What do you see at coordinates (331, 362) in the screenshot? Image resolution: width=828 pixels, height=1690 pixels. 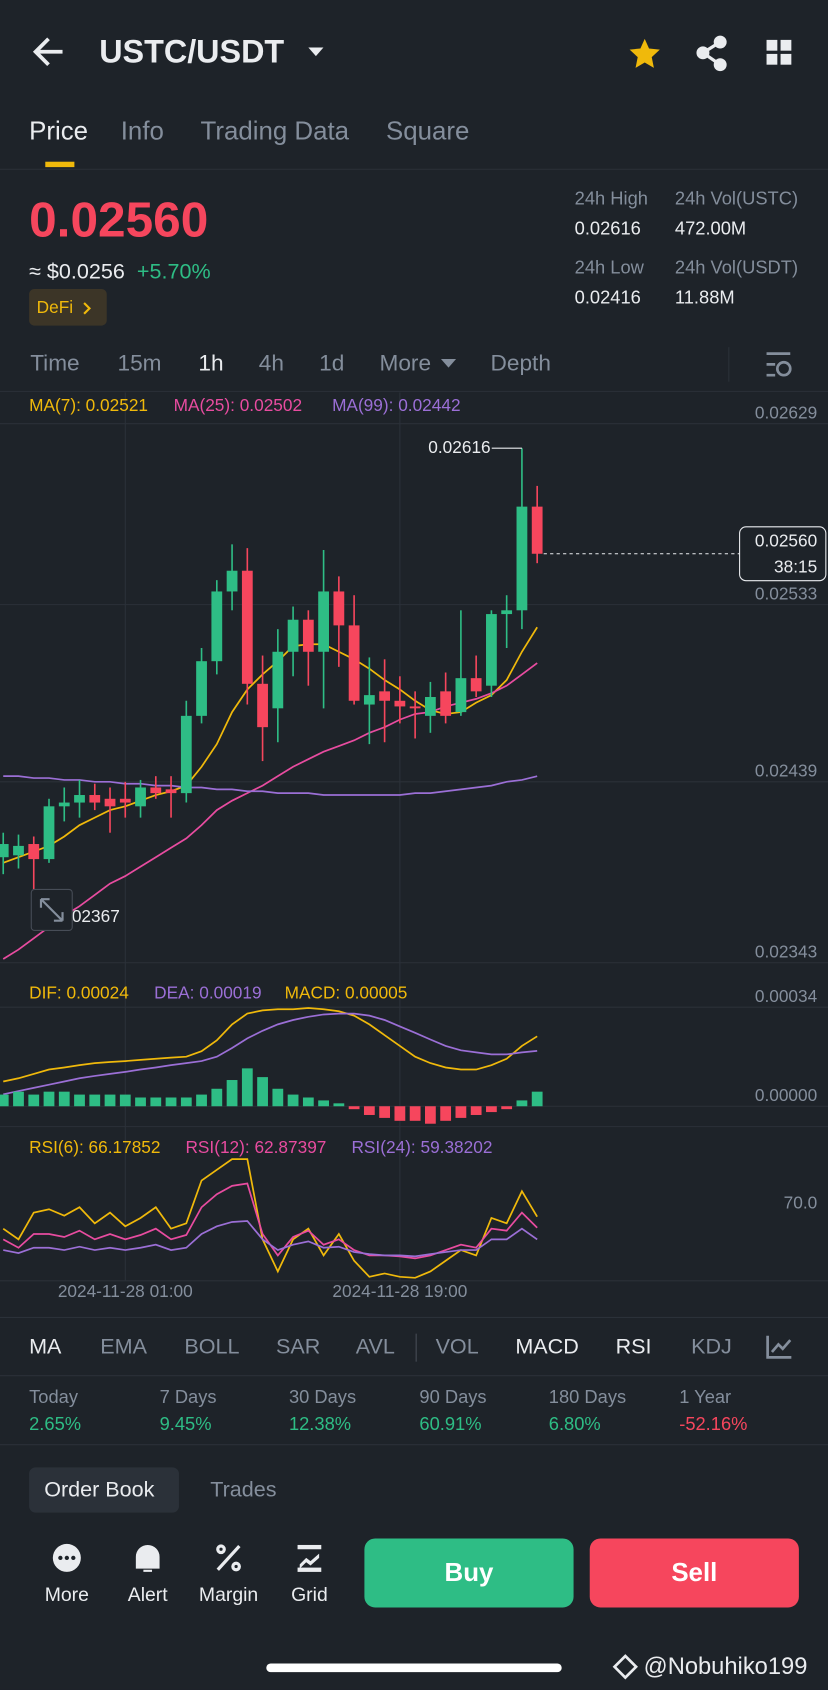 I see `interval: 1d` at bounding box center [331, 362].